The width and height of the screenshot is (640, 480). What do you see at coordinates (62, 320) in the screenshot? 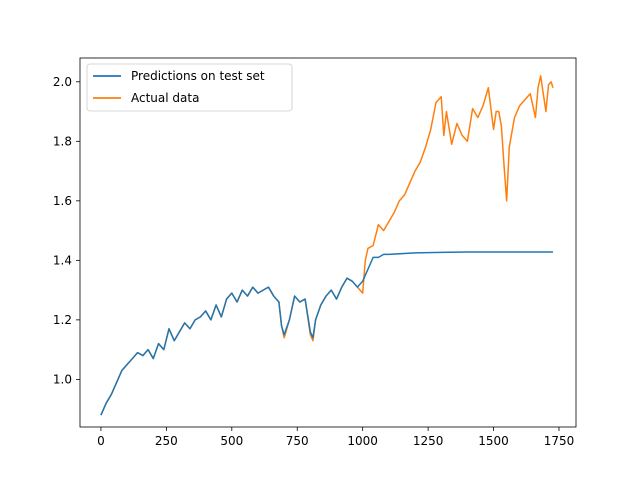
I see `y-tick-label: 1.2` at bounding box center [62, 320].